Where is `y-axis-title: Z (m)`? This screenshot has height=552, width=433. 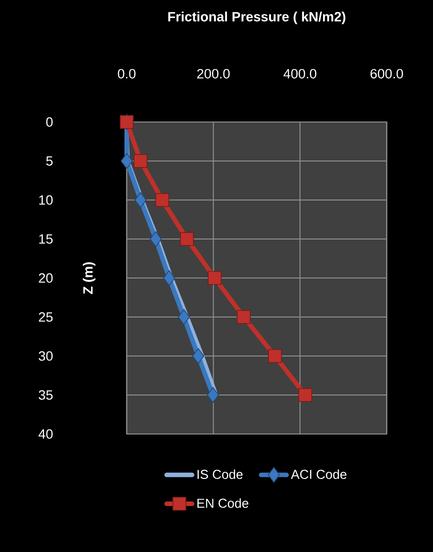
y-axis-title: Z (m) is located at coordinates (89, 278).